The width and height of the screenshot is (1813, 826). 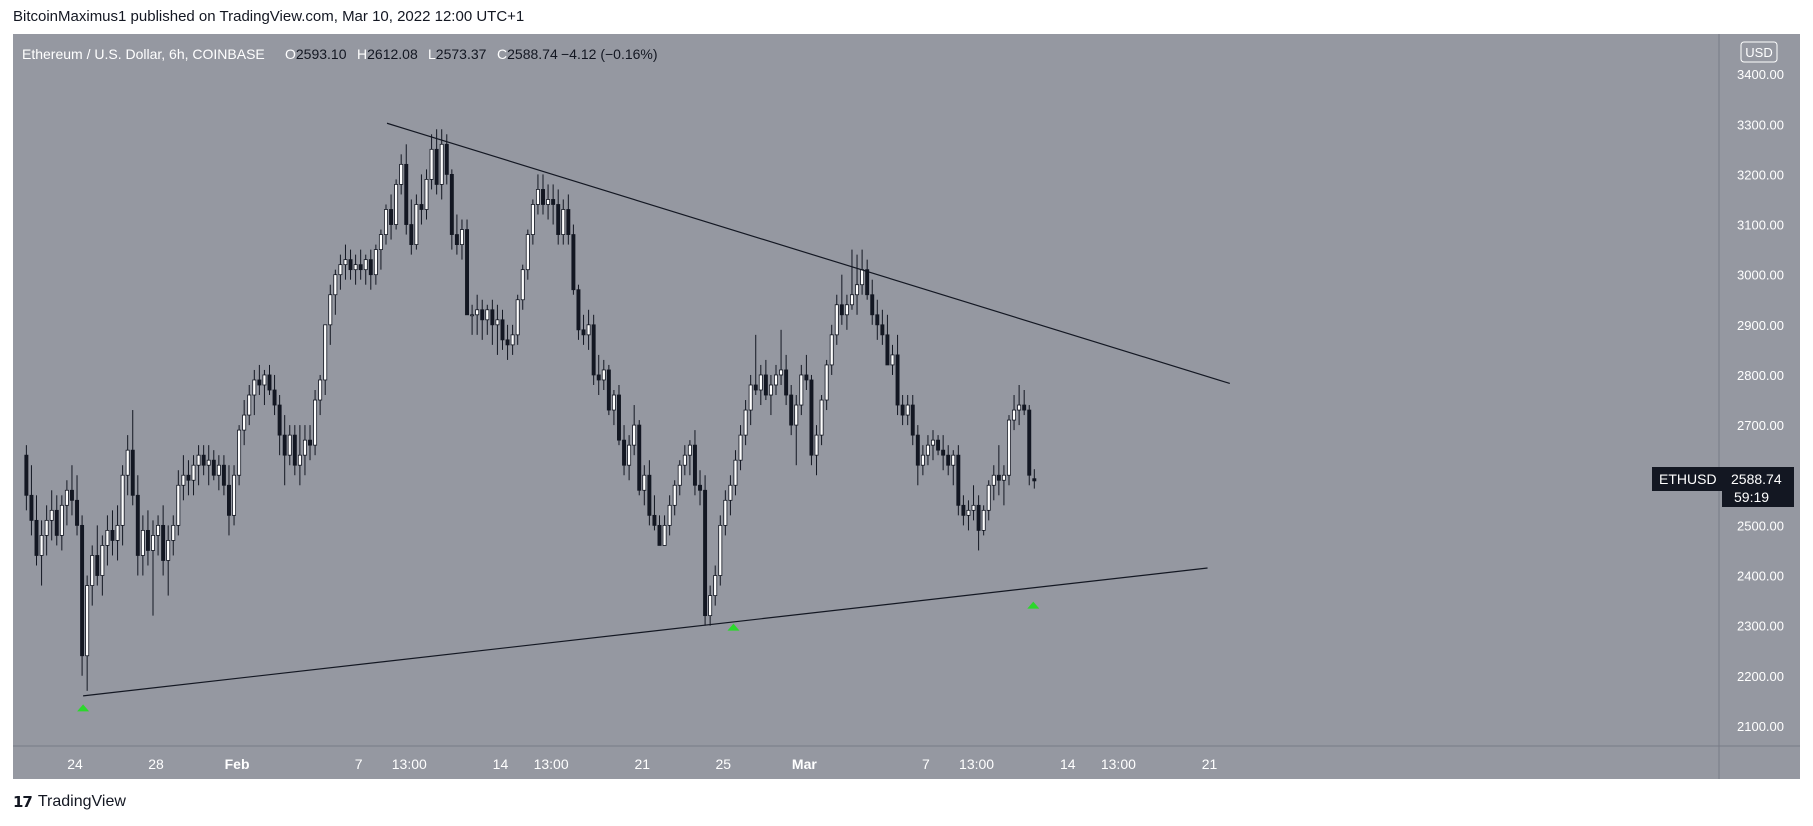 I want to click on marker-2-up-arrow-icon, so click(x=733, y=627).